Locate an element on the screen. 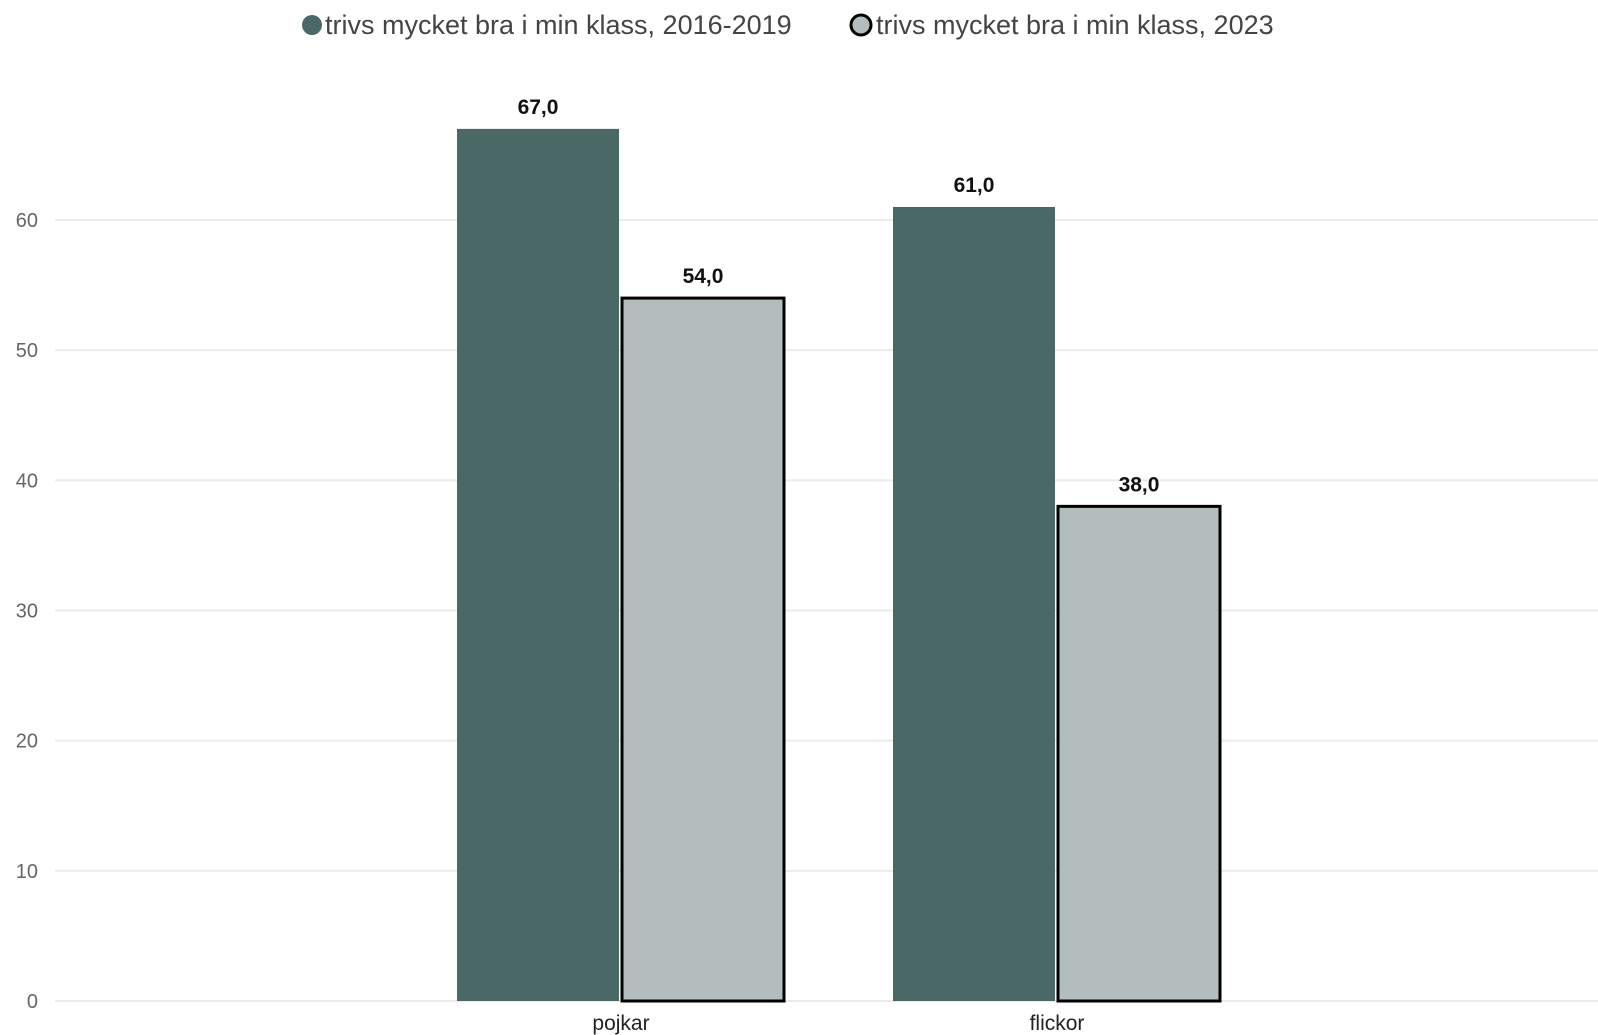 The image size is (1598, 1035). value-label-flickor-series-1: 61,0 is located at coordinates (974, 185).